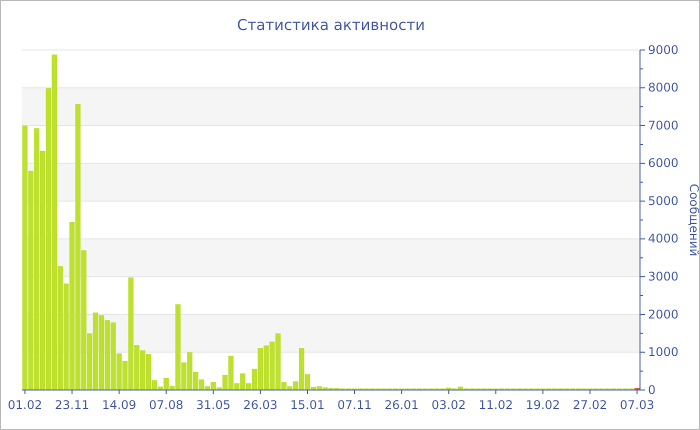 The height and width of the screenshot is (430, 700). I want to click on y-tick-label: 8000, so click(663, 87).